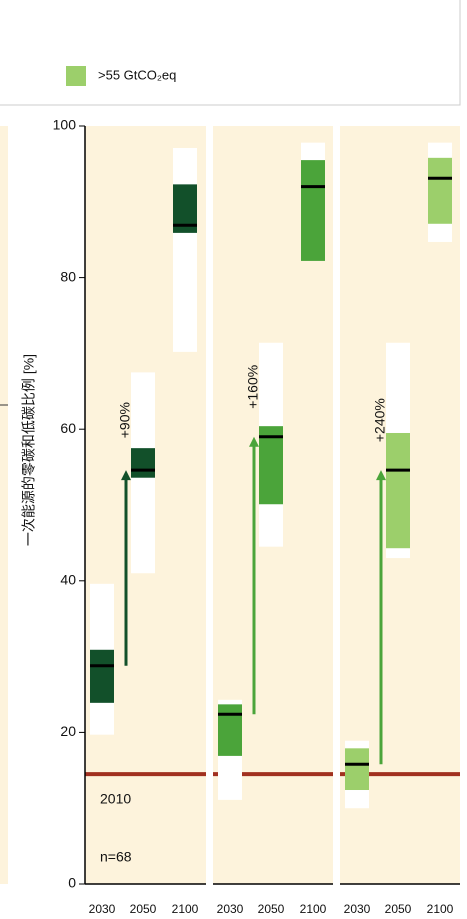 This screenshot has width=467, height=919. I want to click on legend-label: >55 GtCO₂eq, so click(137, 74).